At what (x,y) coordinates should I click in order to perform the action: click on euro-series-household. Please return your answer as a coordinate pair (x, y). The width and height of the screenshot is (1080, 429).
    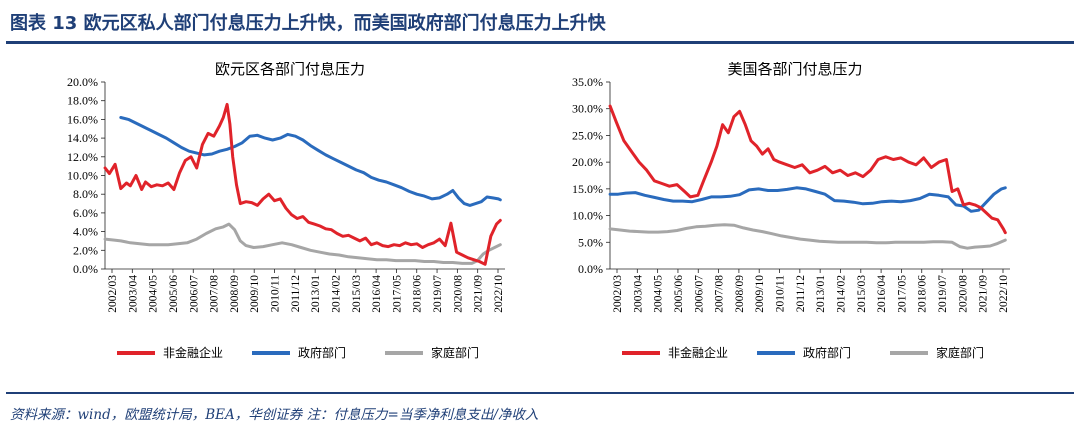
    Looking at the image, I should click on (302, 243).